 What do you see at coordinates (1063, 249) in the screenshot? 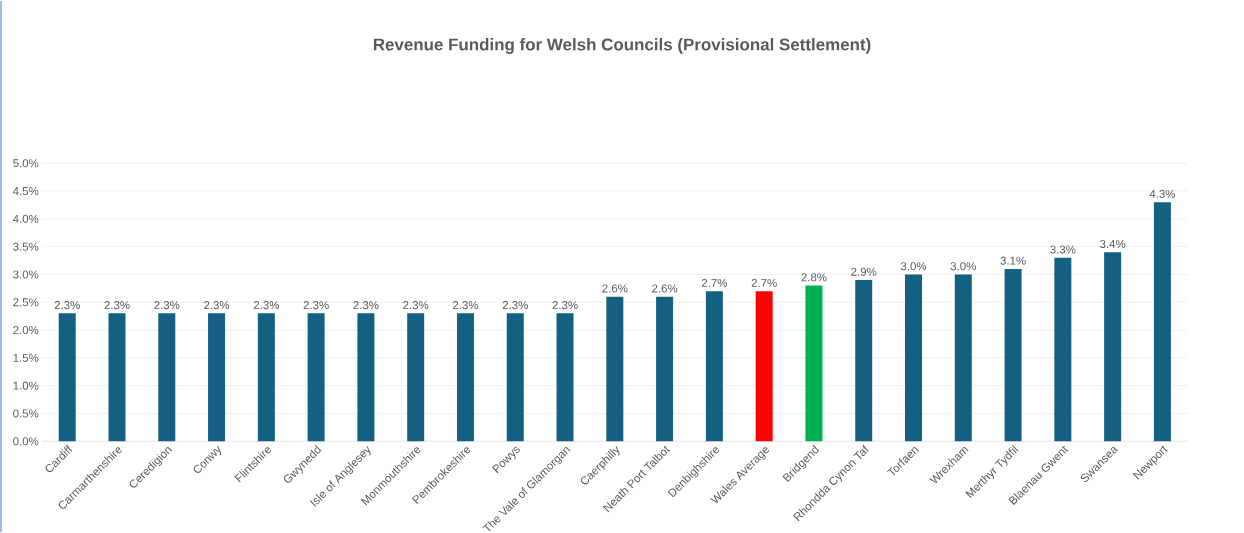
I see `data-label: 3.3%` at bounding box center [1063, 249].